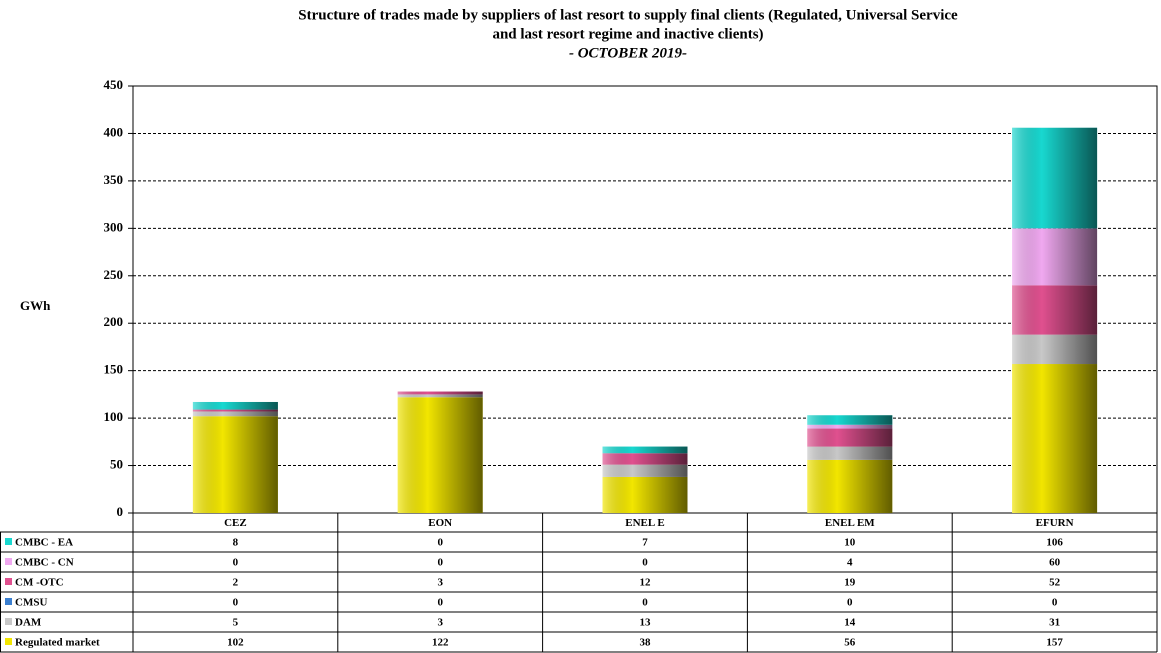  Describe the element at coordinates (114, 416) in the screenshot. I see `y-tick-label: 100` at that location.